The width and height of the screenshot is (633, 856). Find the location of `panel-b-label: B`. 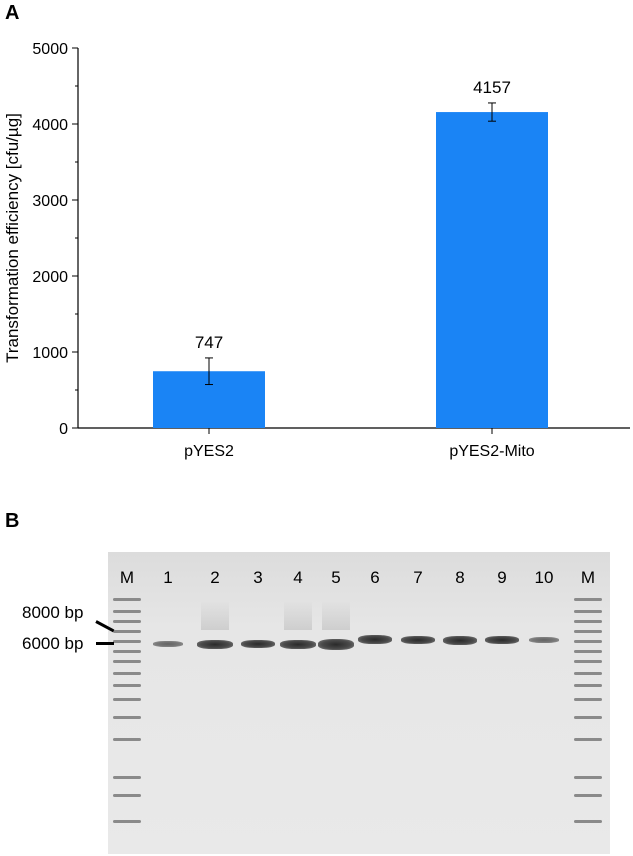

panel-b-label: B is located at coordinates (12, 521).